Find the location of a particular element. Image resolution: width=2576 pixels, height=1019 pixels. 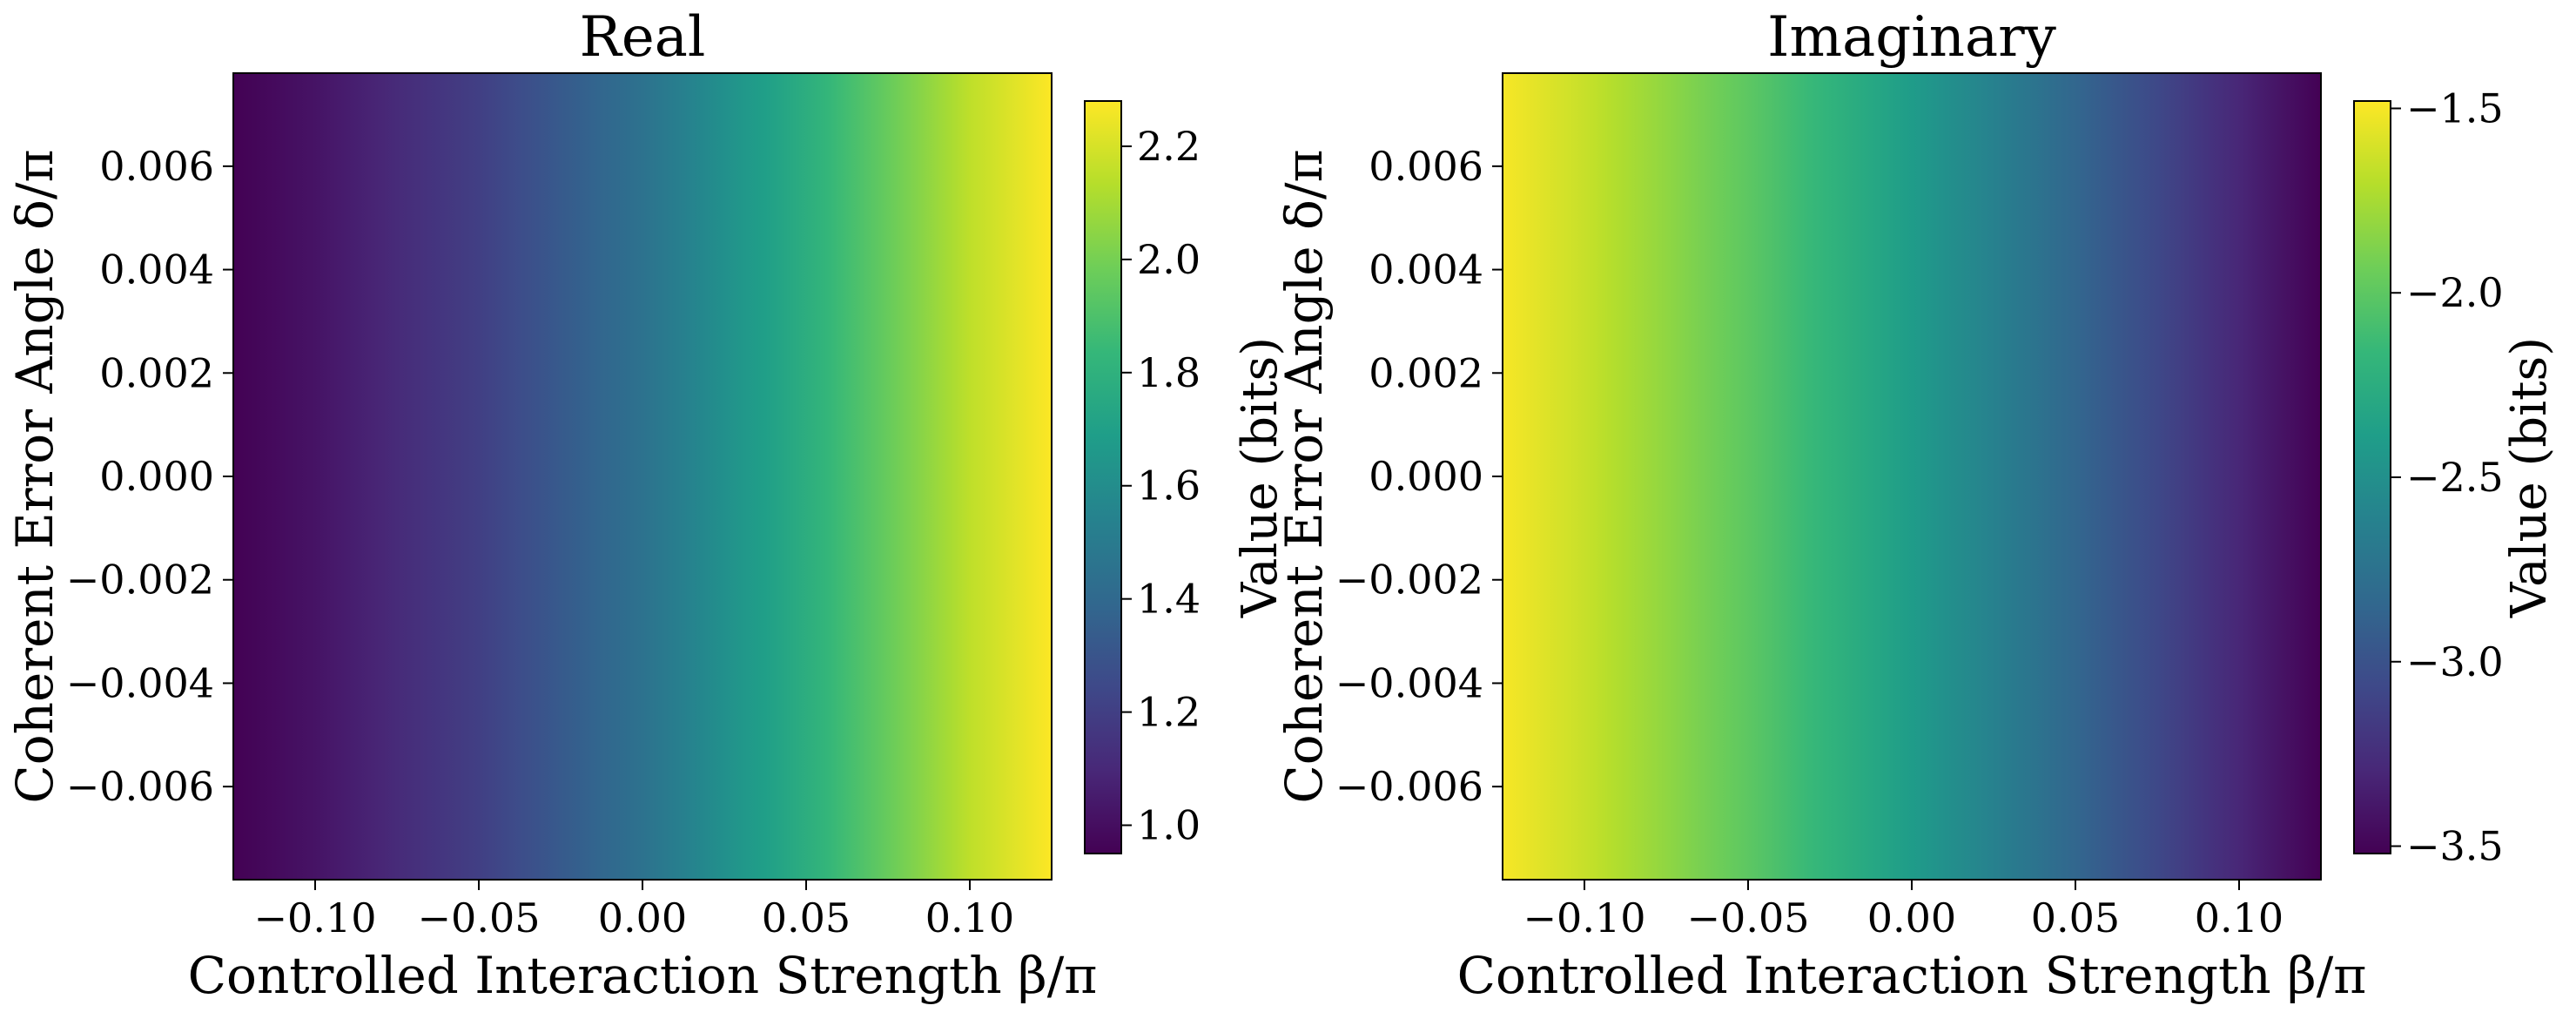

colorbar-tick-label: 1.2 is located at coordinates (1169, 712).